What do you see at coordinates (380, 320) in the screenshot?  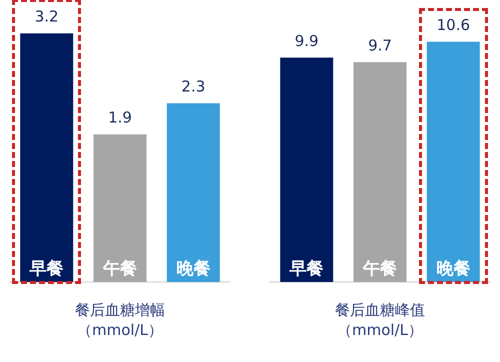 I see `x-axis-title: 餐后血糖峰值（mmol/L）` at bounding box center [380, 320].